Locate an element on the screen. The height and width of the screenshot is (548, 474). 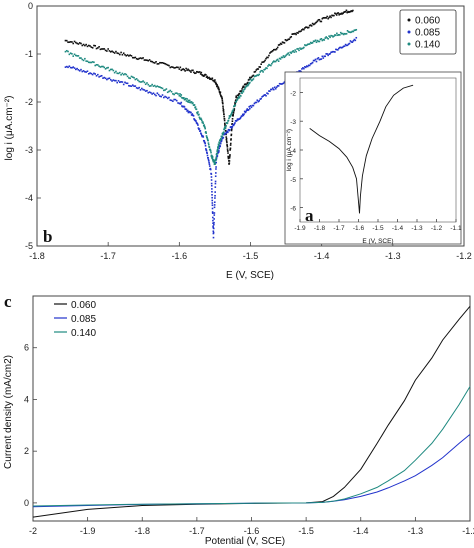
panel-b-xtick-label: -1.7 is located at coordinates (108, 256).